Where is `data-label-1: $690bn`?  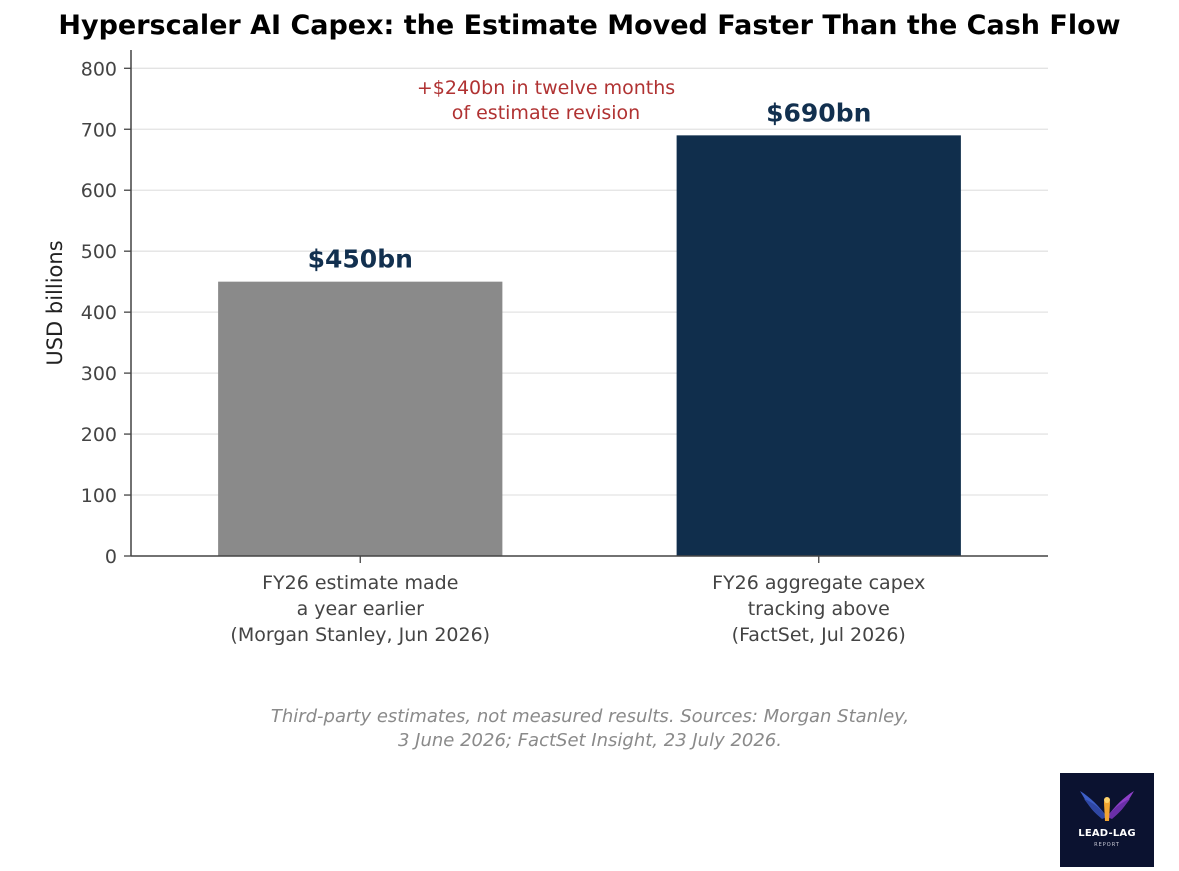 data-label-1: $690bn is located at coordinates (818, 112).